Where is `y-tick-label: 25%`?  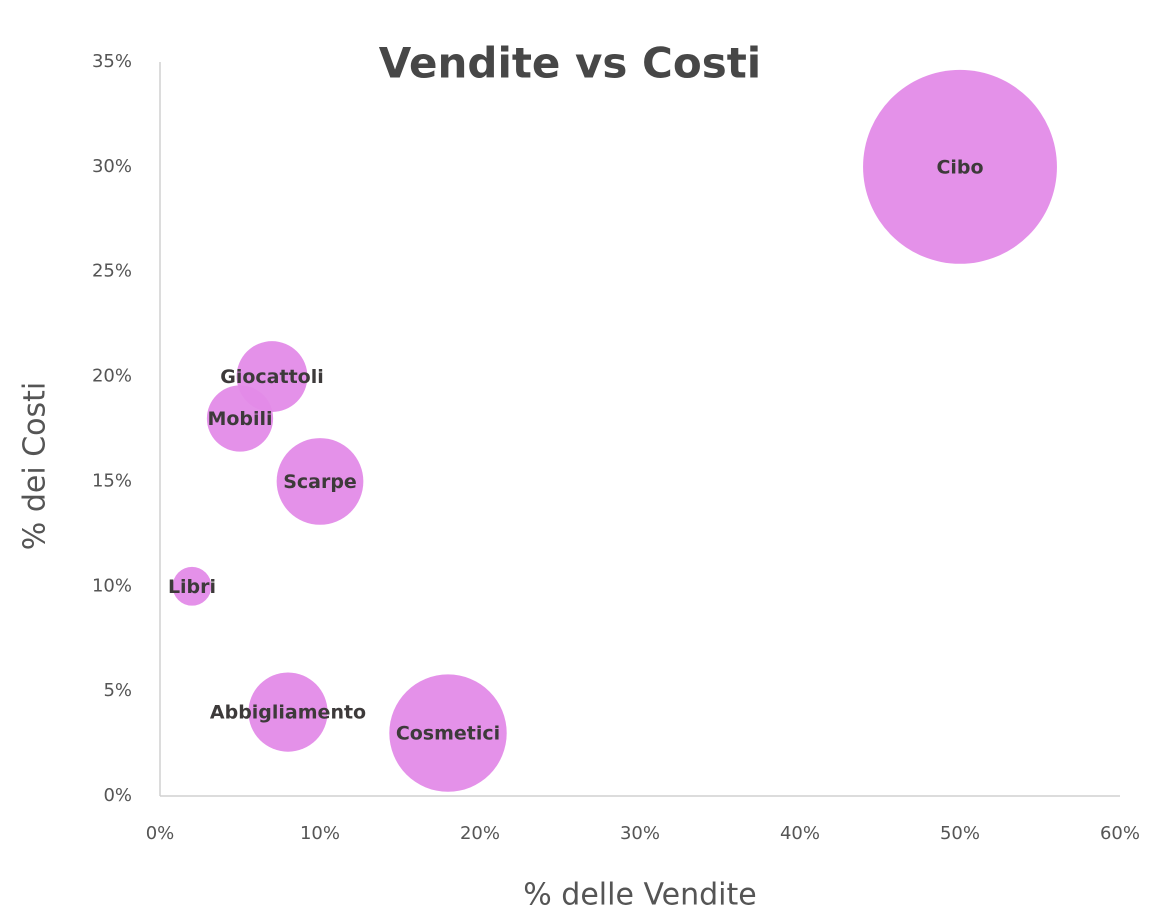 y-tick-label: 25% is located at coordinates (112, 271).